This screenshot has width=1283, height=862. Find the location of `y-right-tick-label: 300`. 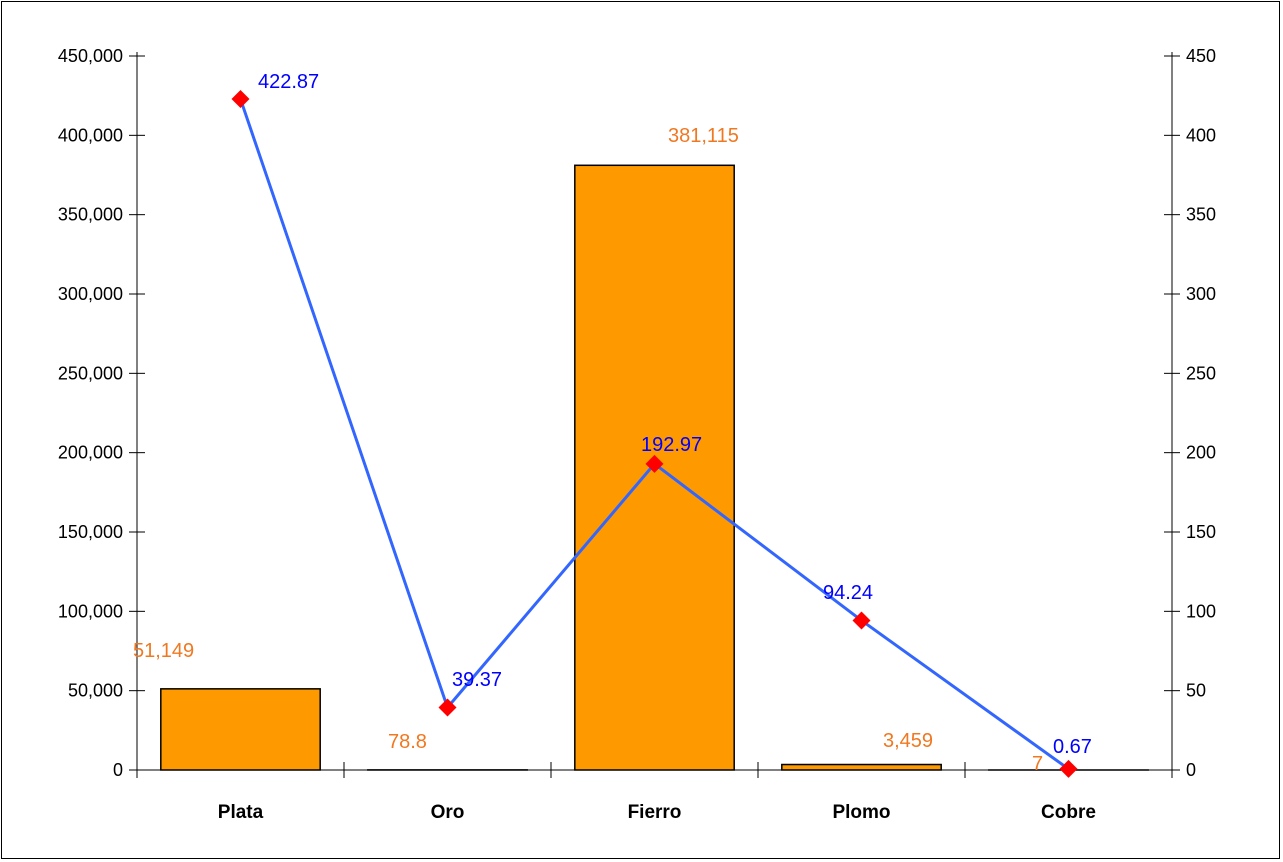

y-right-tick-label: 300 is located at coordinates (1201, 294).